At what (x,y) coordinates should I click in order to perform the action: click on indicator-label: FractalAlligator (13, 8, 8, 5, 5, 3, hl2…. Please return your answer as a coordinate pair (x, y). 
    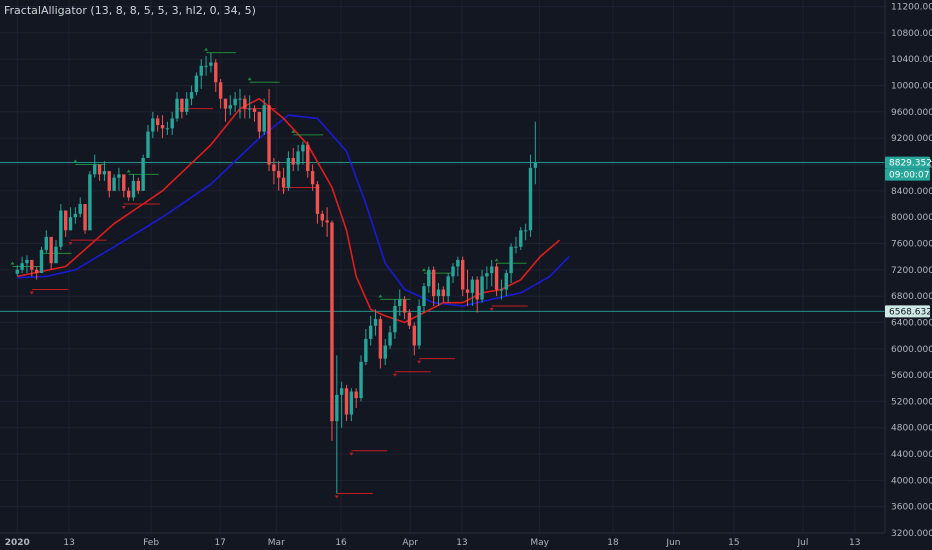
    Looking at the image, I should click on (130, 10).